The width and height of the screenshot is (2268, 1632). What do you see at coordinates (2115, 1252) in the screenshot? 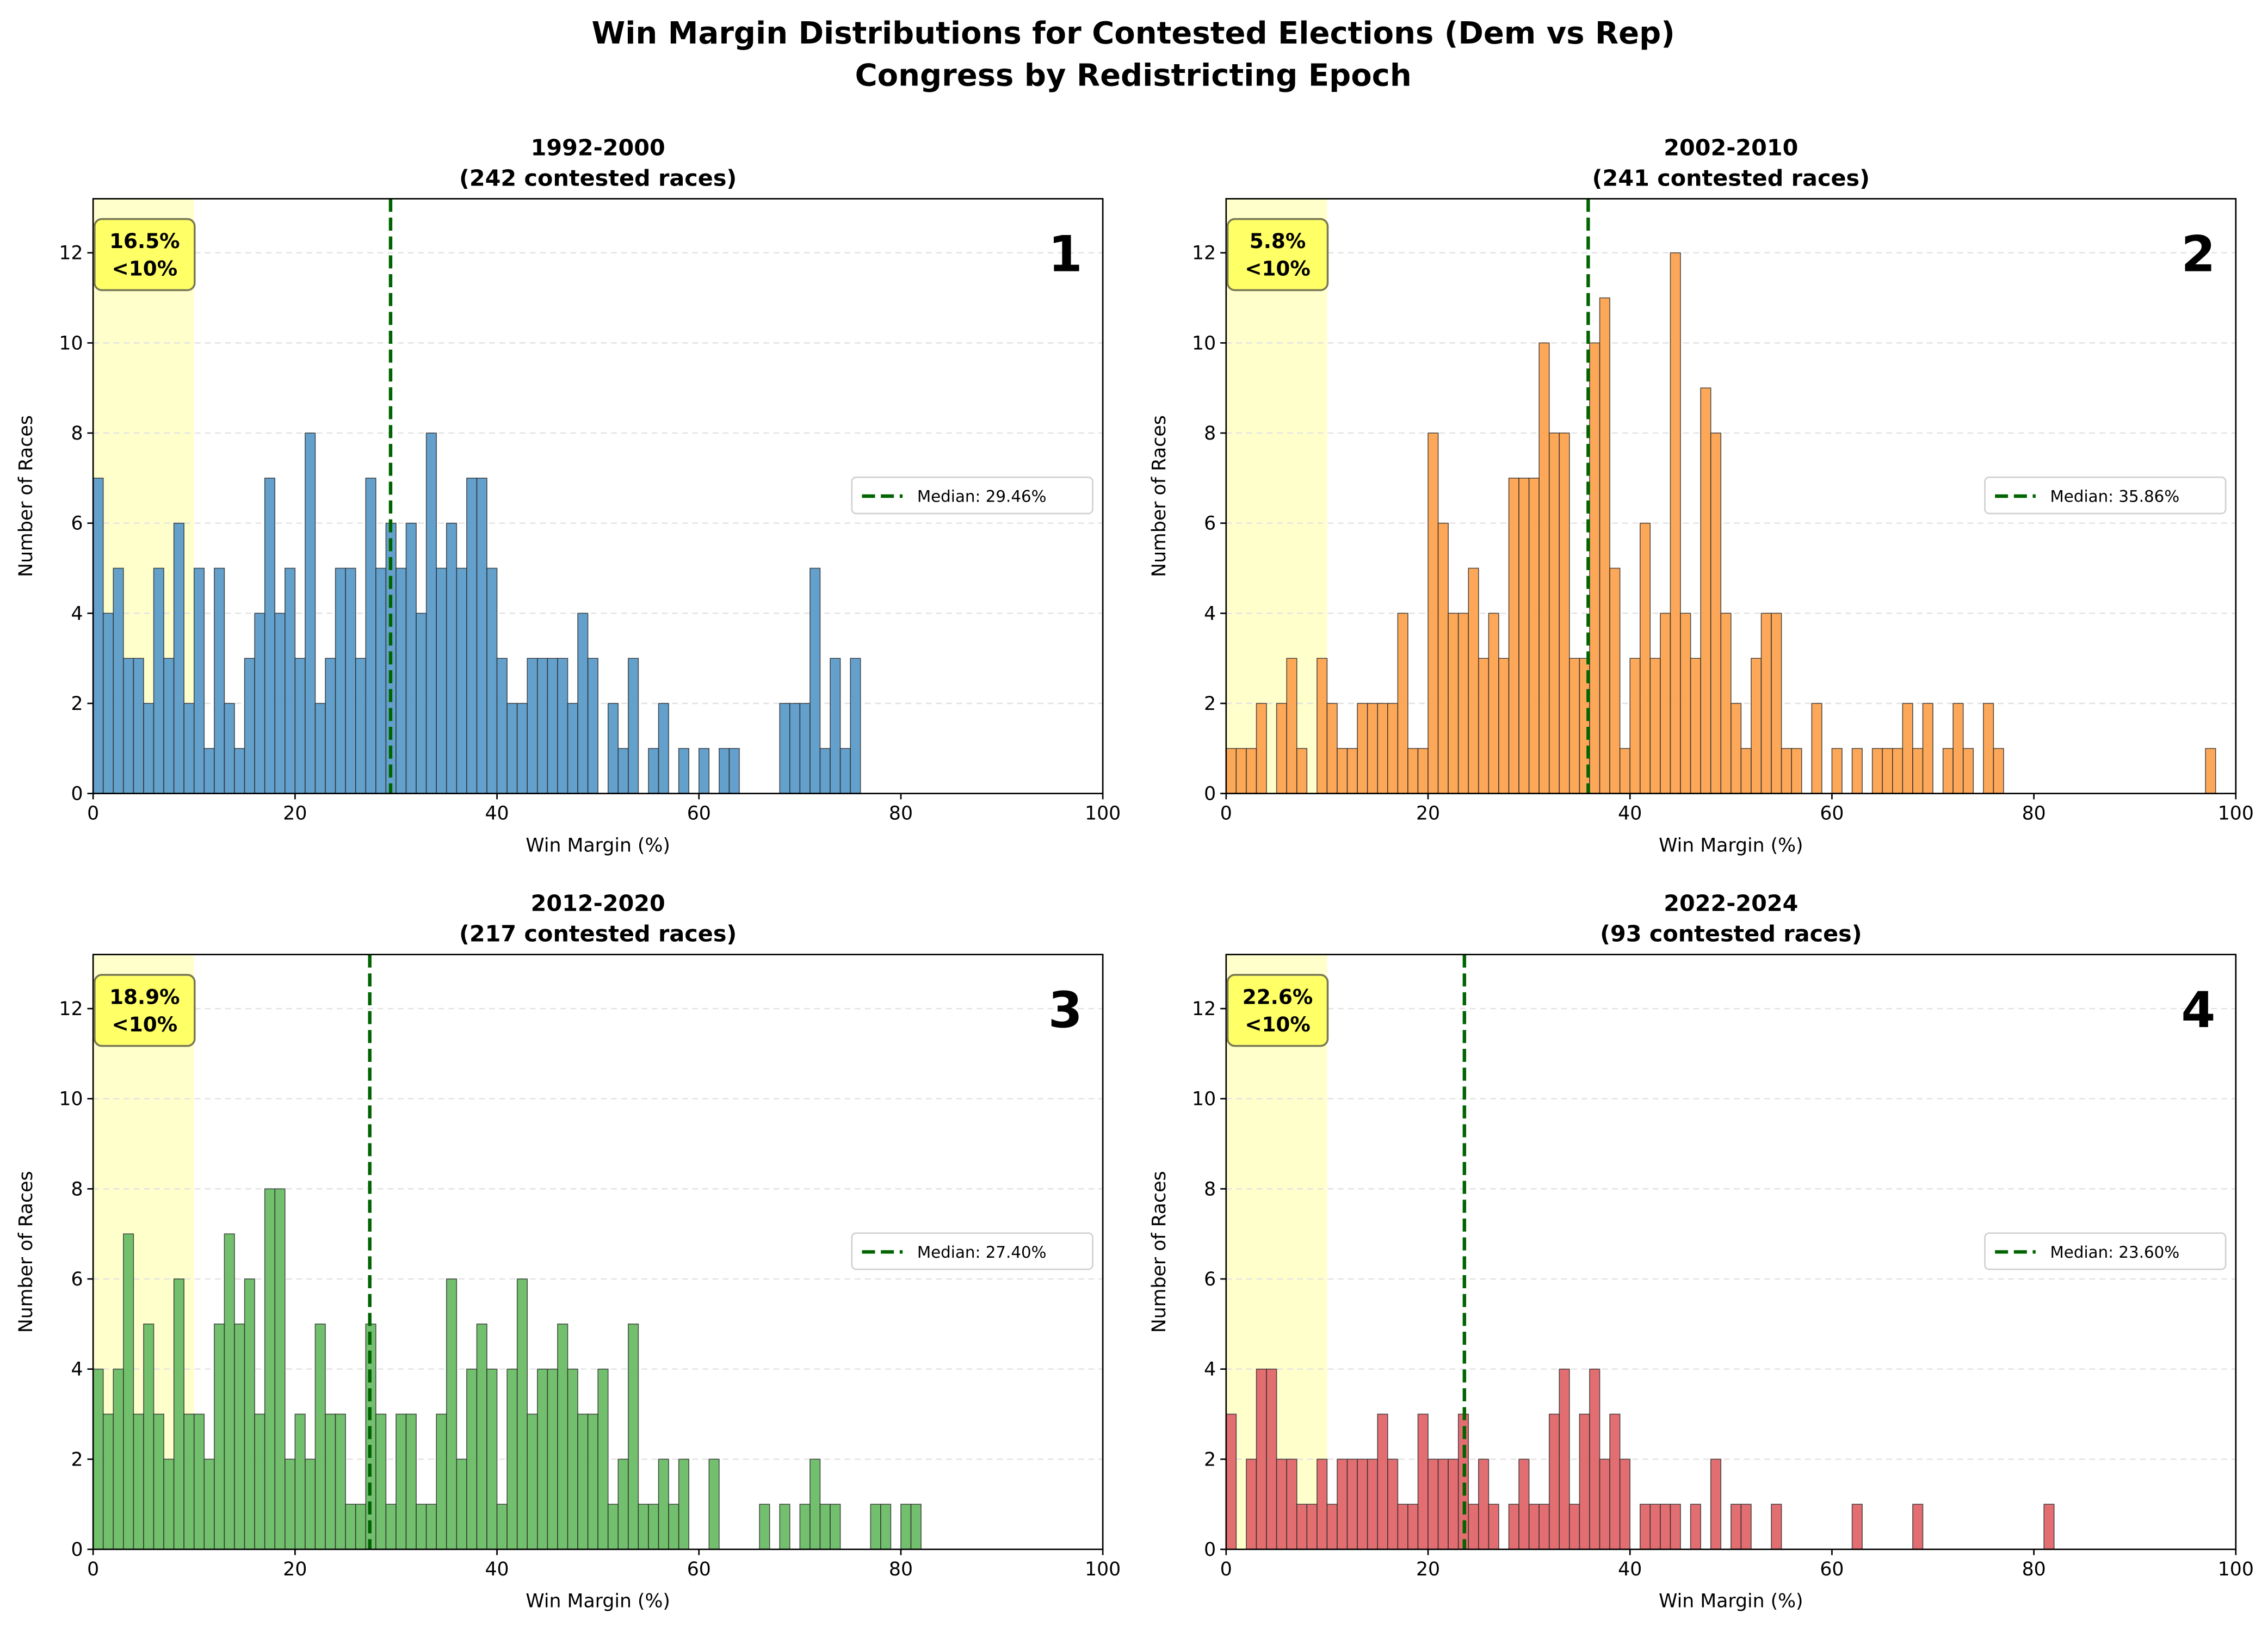
I see `legend-label: Median: 23.60%` at bounding box center [2115, 1252].